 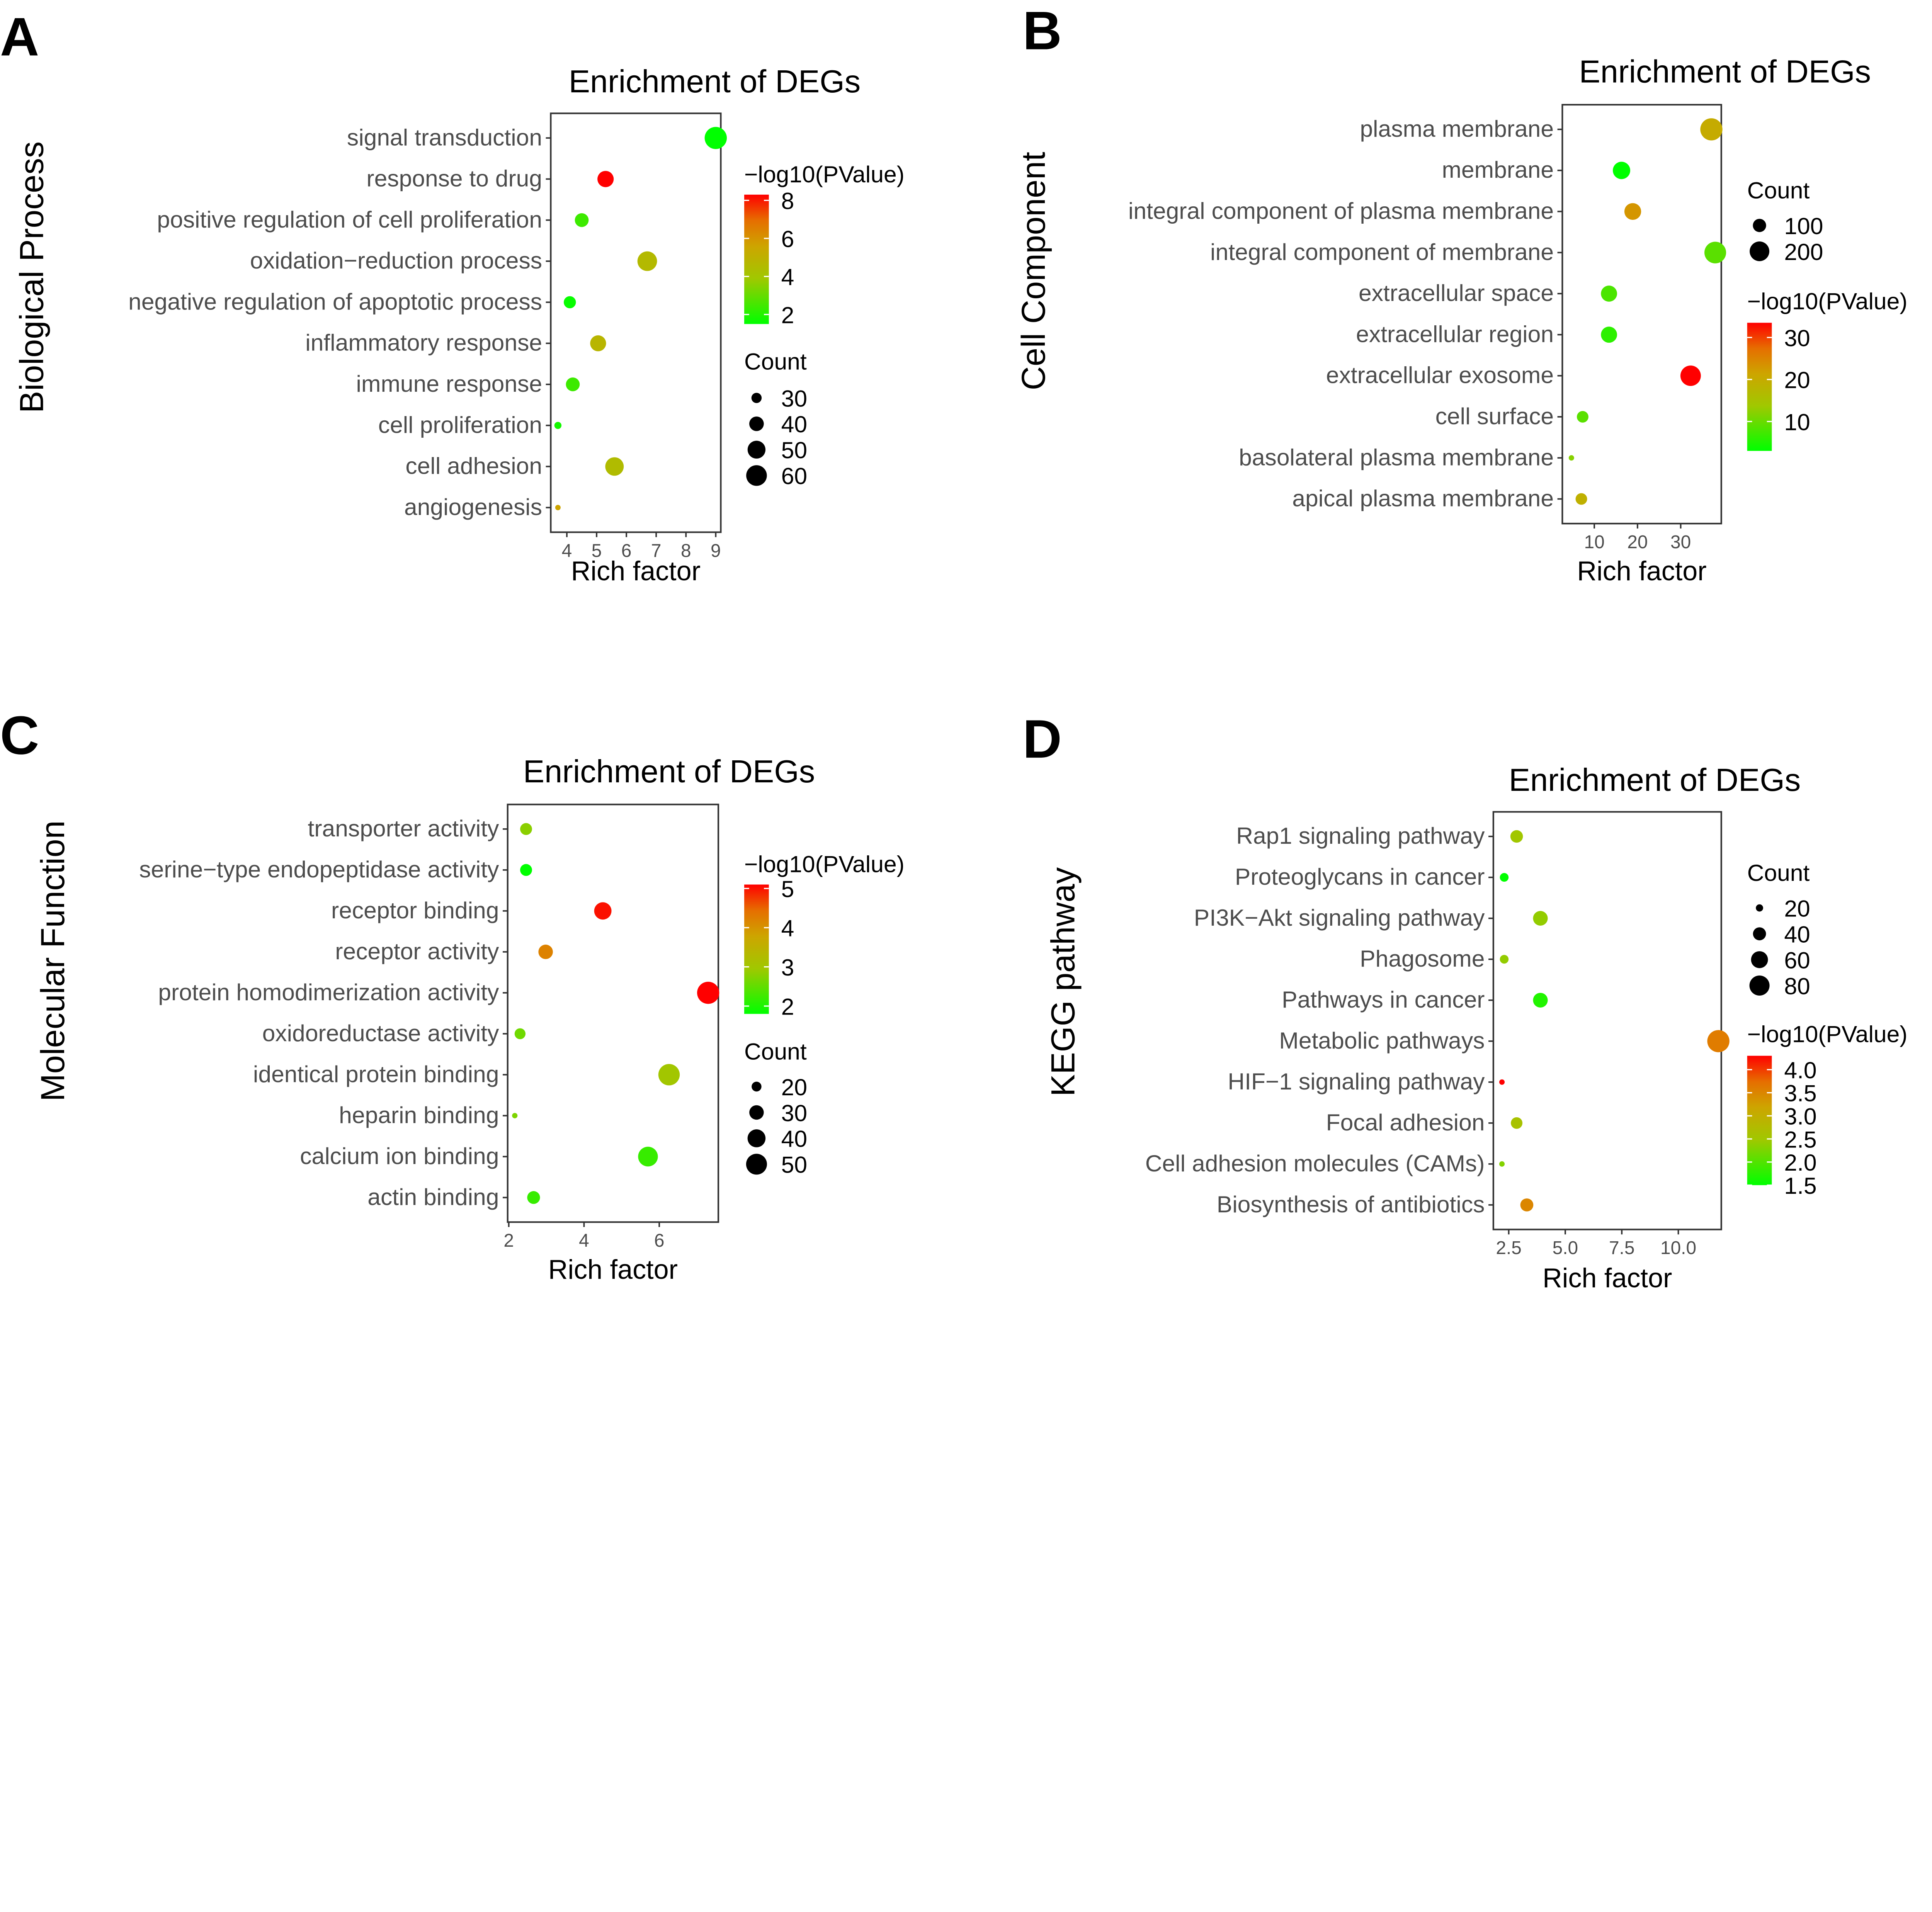 What do you see at coordinates (1397, 457) in the screenshot?
I see `category-label: basolateral plasma membrane` at bounding box center [1397, 457].